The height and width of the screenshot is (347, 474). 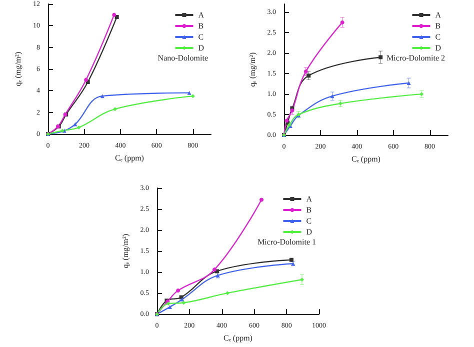 I want to click on annotation: Nano-Dolomite, so click(x=183, y=58).